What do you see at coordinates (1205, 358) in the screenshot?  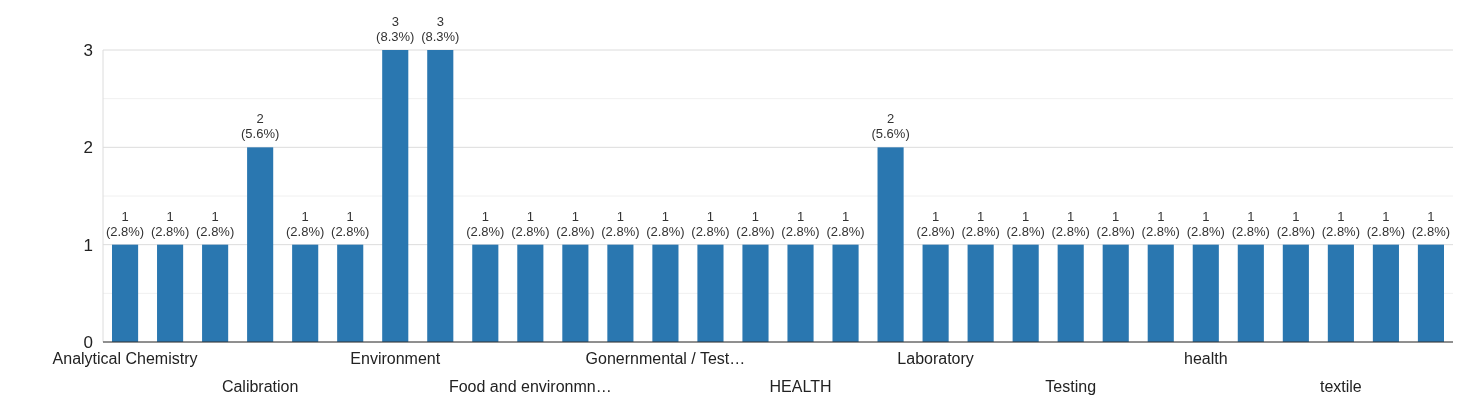 I see `x-tick-label: health` at bounding box center [1205, 358].